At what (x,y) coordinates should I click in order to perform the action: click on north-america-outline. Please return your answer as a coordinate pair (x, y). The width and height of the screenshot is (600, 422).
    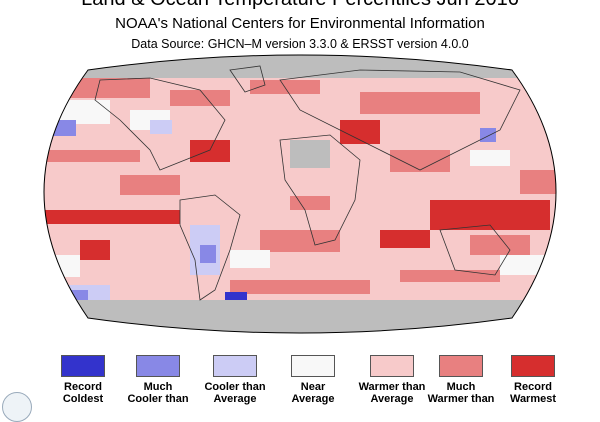
    Looking at the image, I should click on (160, 124).